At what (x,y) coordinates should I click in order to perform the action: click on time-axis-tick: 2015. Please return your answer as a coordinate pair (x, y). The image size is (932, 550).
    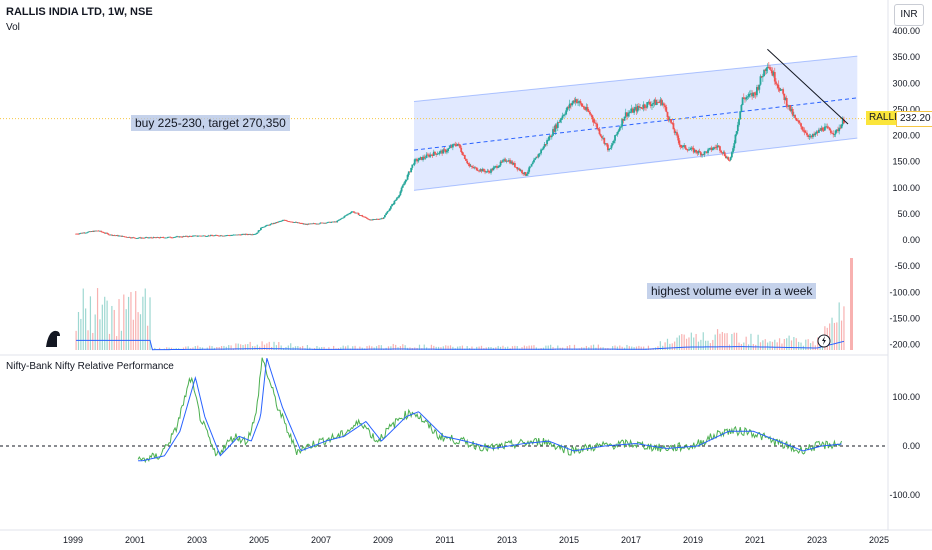
    Looking at the image, I should click on (569, 540).